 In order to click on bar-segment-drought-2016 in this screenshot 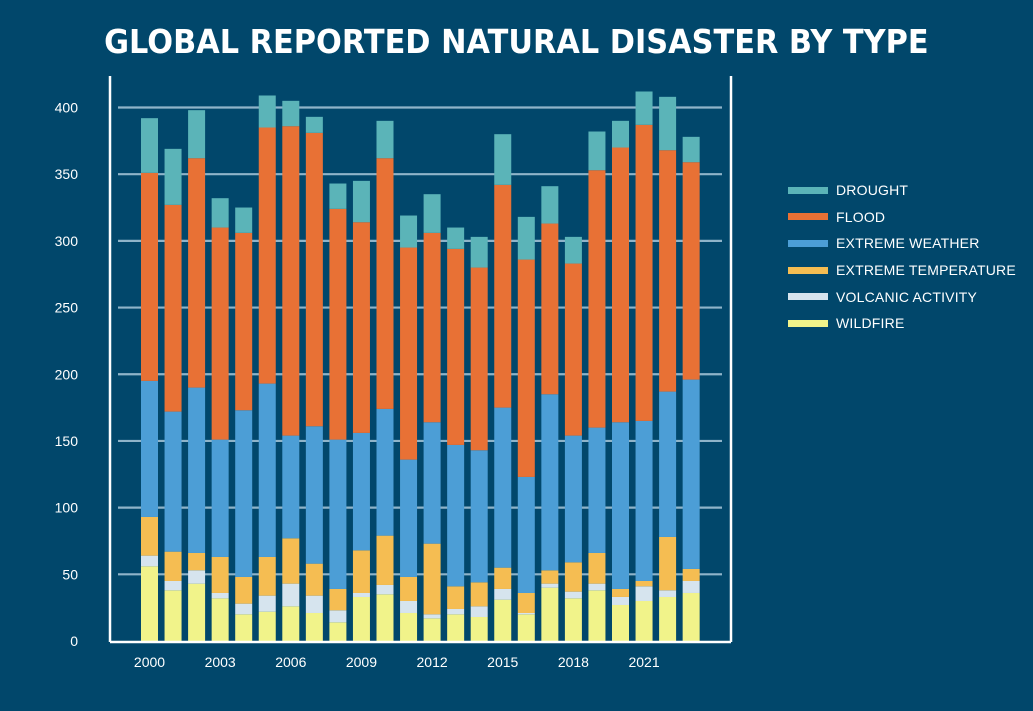, I will do `click(526, 238)`.